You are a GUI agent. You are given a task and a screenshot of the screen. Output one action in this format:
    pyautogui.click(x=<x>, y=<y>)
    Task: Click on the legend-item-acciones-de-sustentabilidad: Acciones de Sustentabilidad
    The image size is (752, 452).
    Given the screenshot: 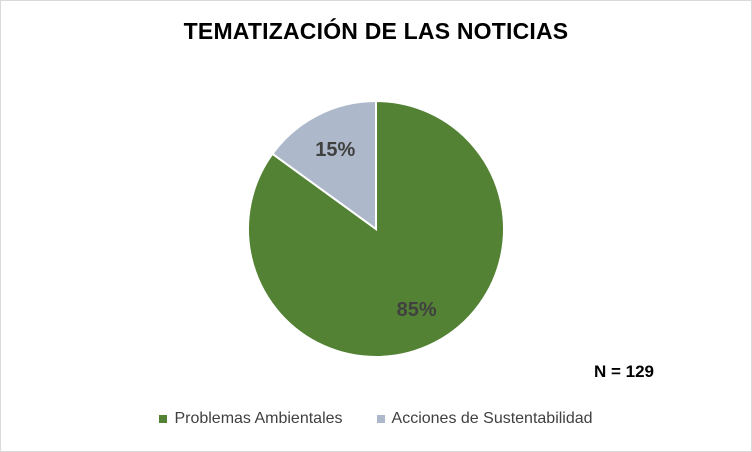 What is the action you would take?
    pyautogui.click(x=484, y=419)
    